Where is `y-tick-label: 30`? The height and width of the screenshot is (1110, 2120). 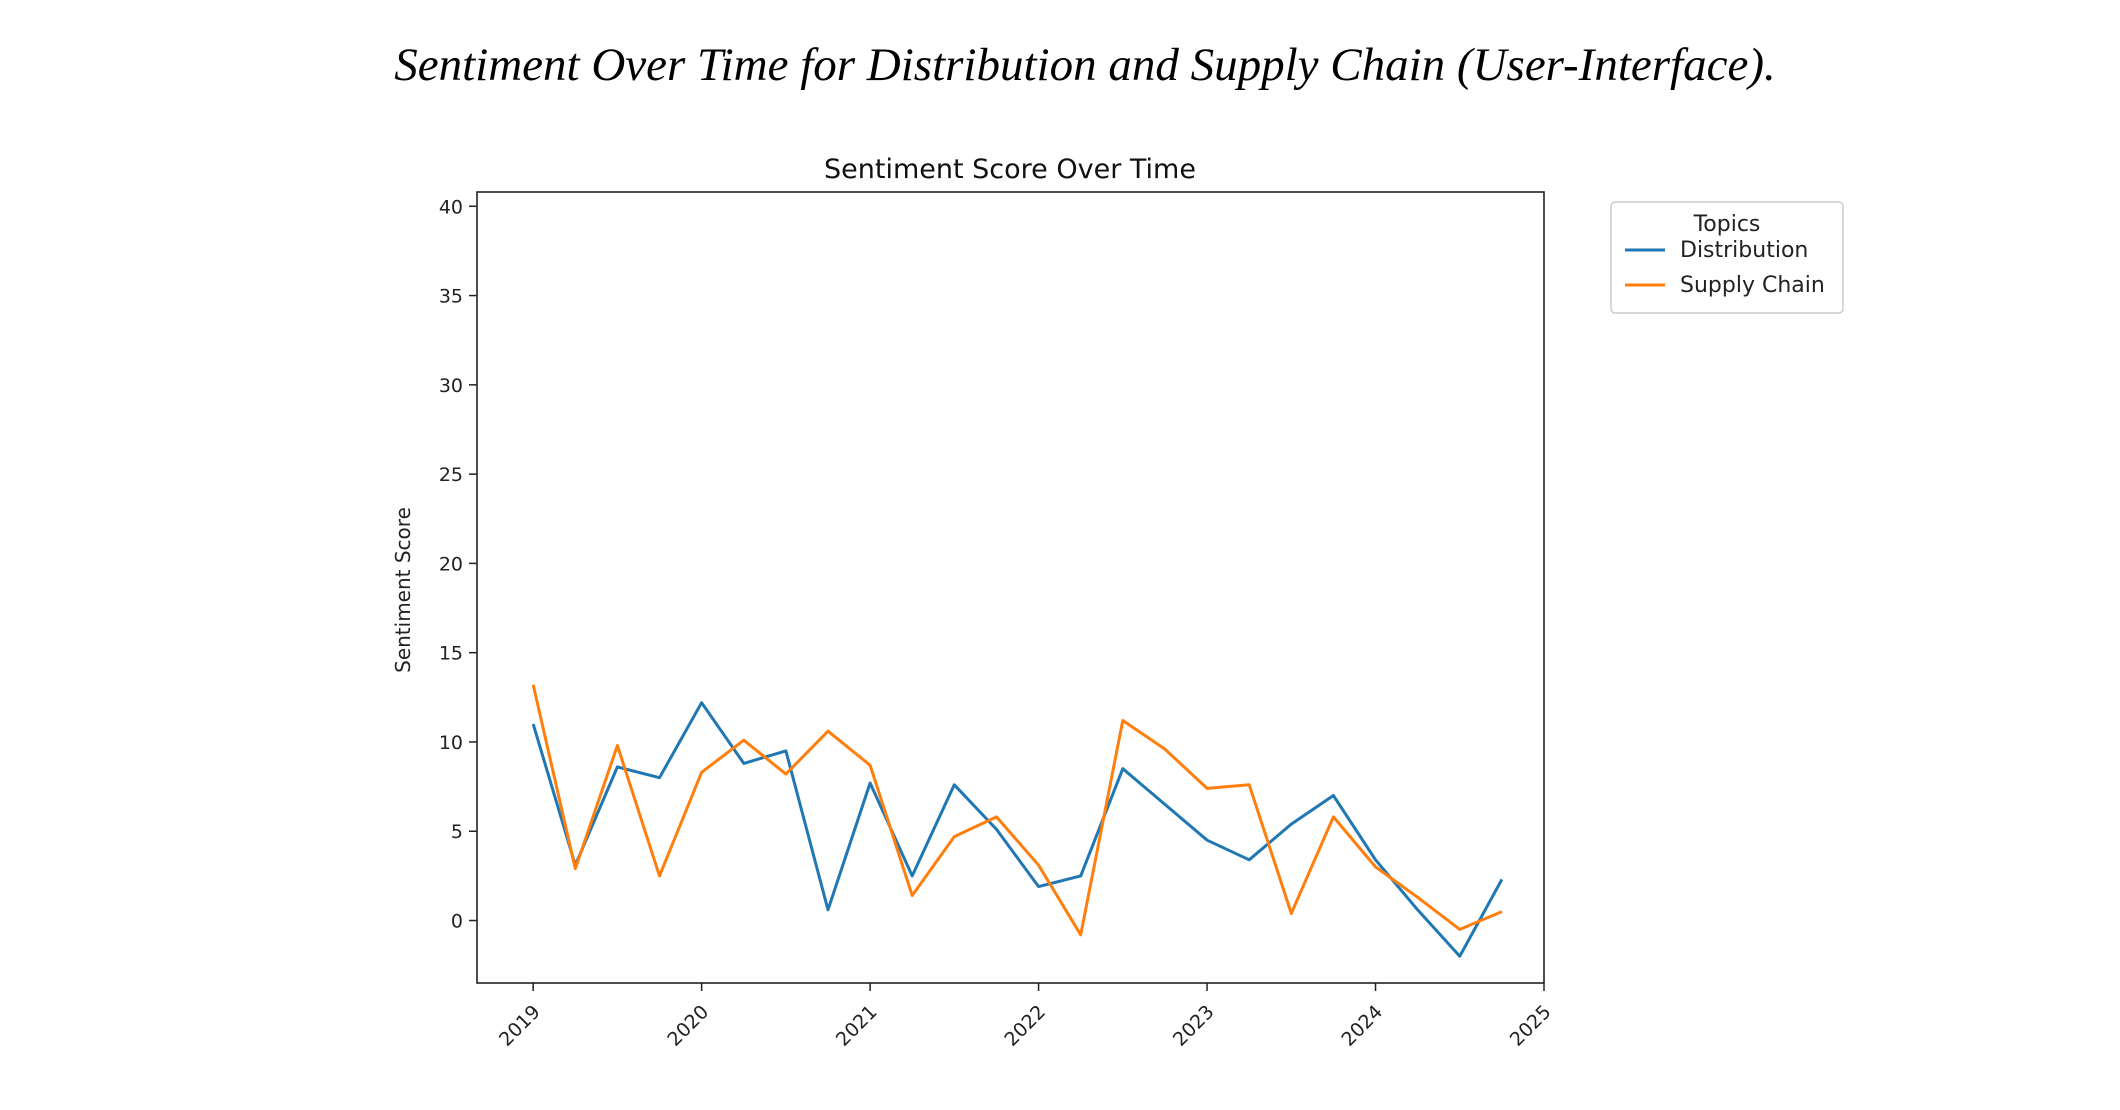 y-tick-label: 30 is located at coordinates (451, 386).